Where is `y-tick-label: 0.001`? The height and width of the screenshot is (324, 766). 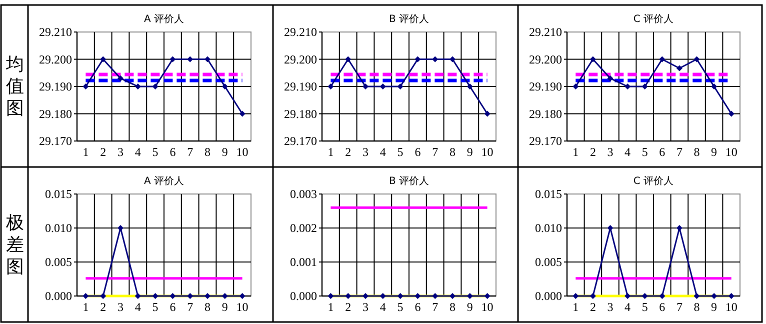
y-tick-label: 0.001 is located at coordinates (303, 262).